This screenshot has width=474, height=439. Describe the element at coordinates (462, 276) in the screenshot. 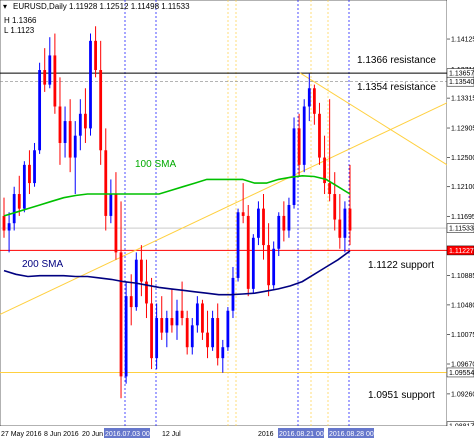

I see `price-tick-label: 1.10885` at that location.